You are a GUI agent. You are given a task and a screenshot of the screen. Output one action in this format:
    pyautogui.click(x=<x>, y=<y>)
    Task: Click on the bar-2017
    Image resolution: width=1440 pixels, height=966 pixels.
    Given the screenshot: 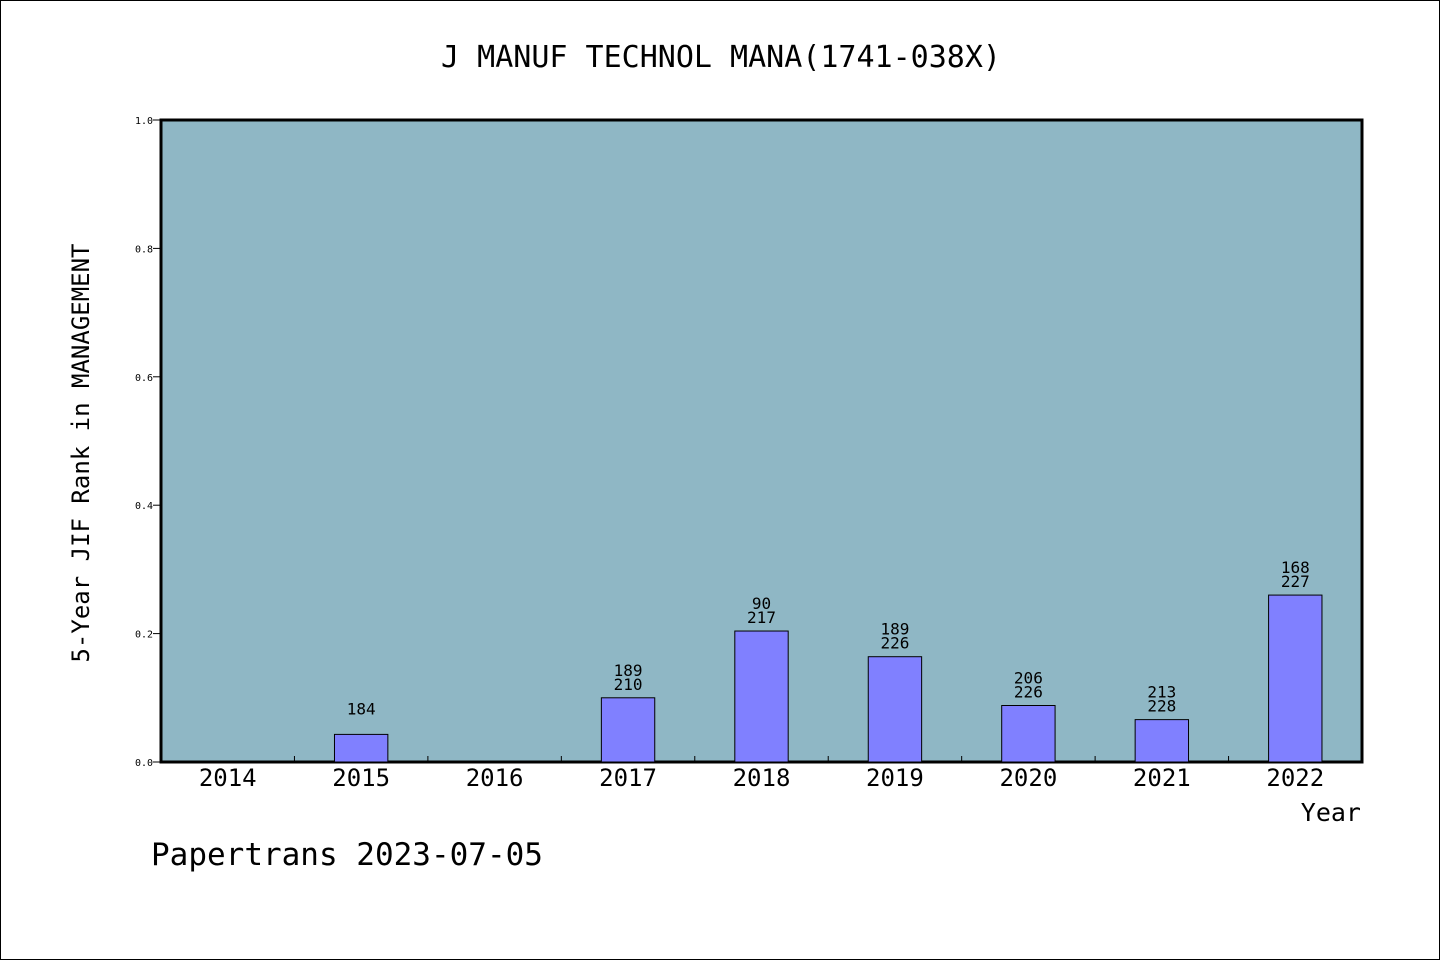 What is the action you would take?
    pyautogui.click(x=628, y=730)
    